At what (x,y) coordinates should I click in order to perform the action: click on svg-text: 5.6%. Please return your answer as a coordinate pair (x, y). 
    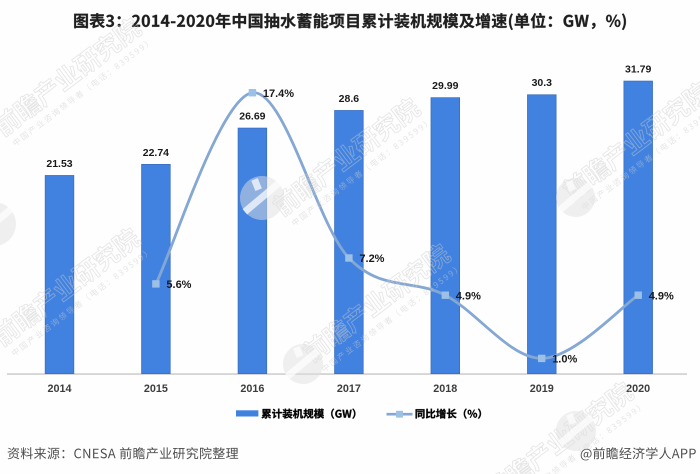
    Looking at the image, I should click on (178, 285).